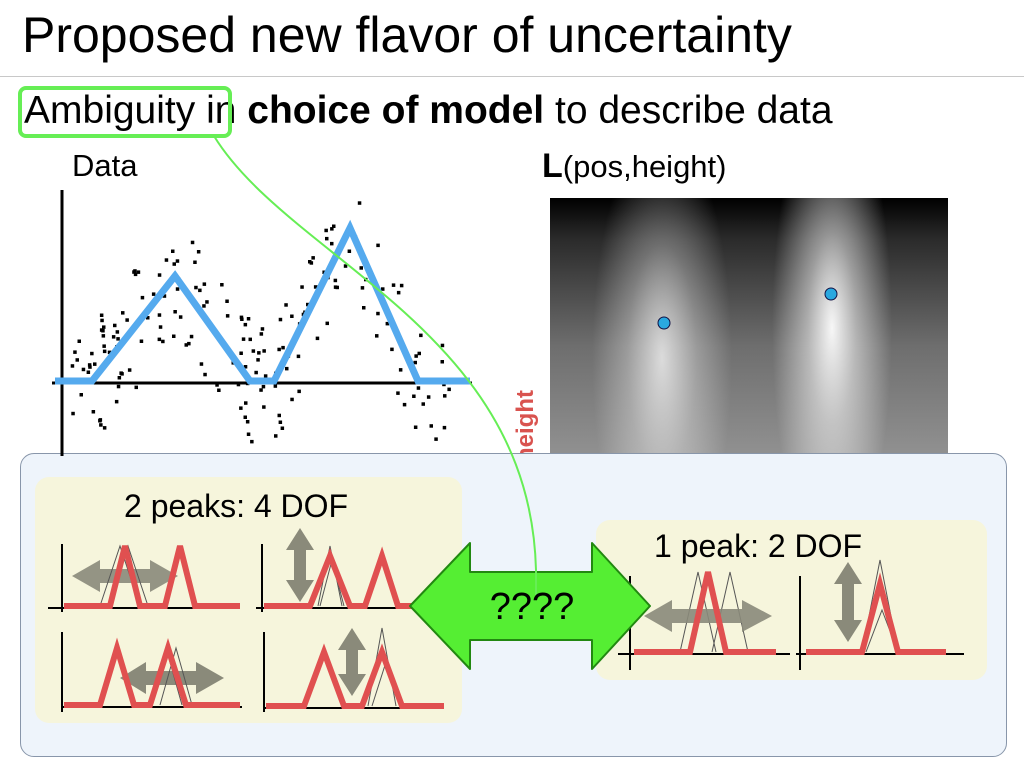  I want to click on mini-plot-peak1-height, so click(337, 570).